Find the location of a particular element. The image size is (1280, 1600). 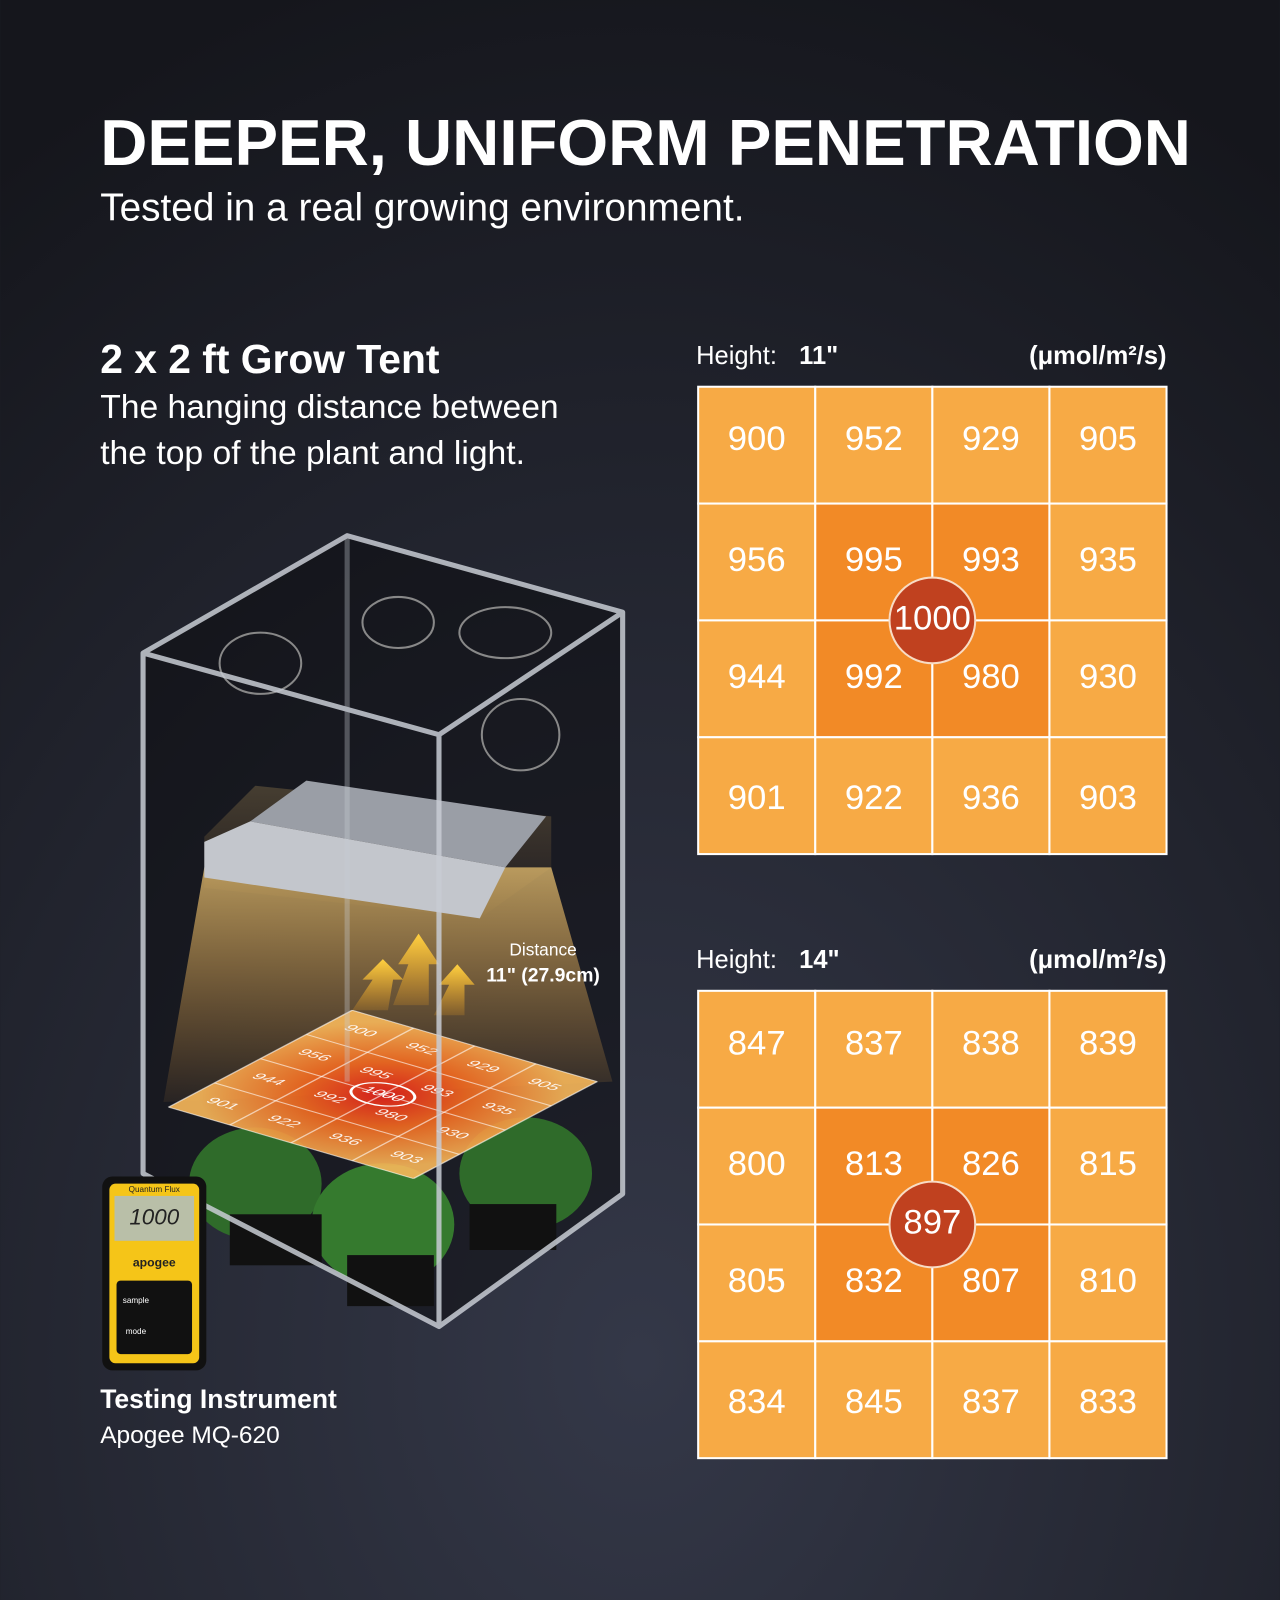

cell-value: 813 is located at coordinates (874, 1164).